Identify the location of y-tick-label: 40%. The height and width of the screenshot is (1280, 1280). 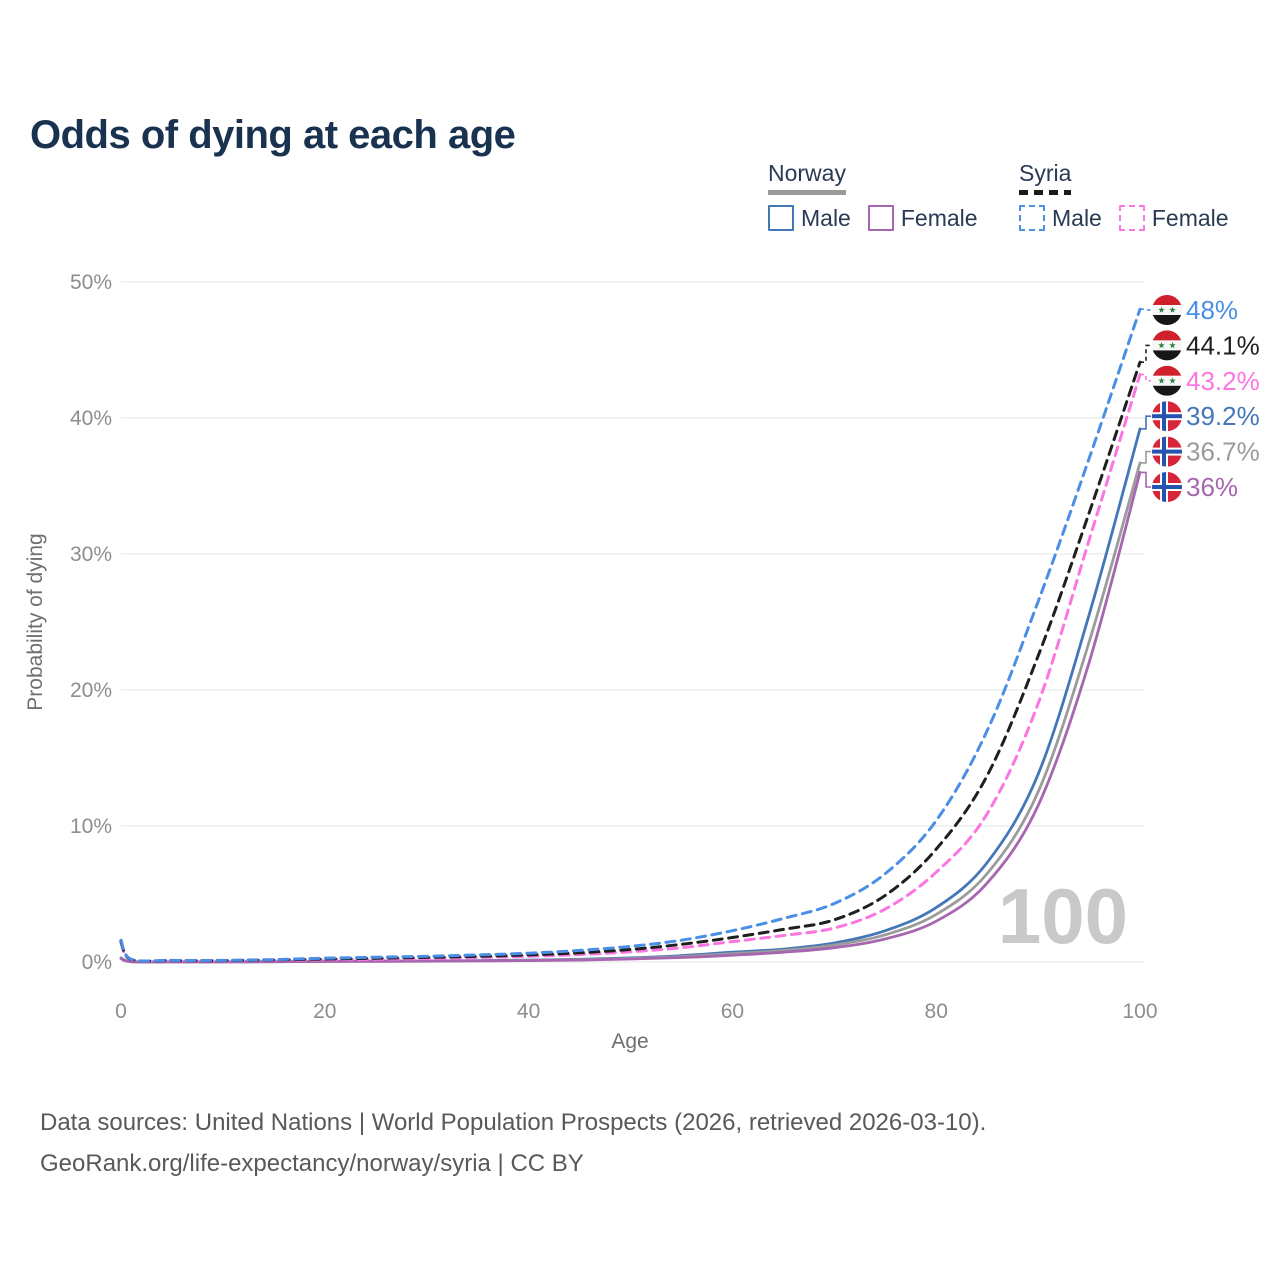
(91, 418).